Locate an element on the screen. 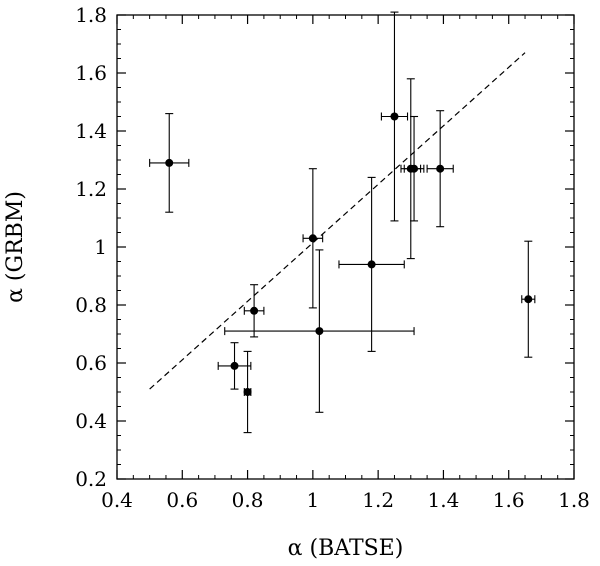 The width and height of the screenshot is (600, 566). y-tick-label: 1.2 is located at coordinates (91, 189).